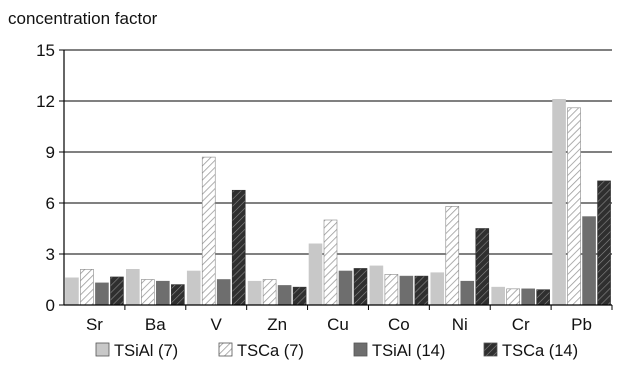  I want to click on y-tick-label: 12, so click(45, 101).